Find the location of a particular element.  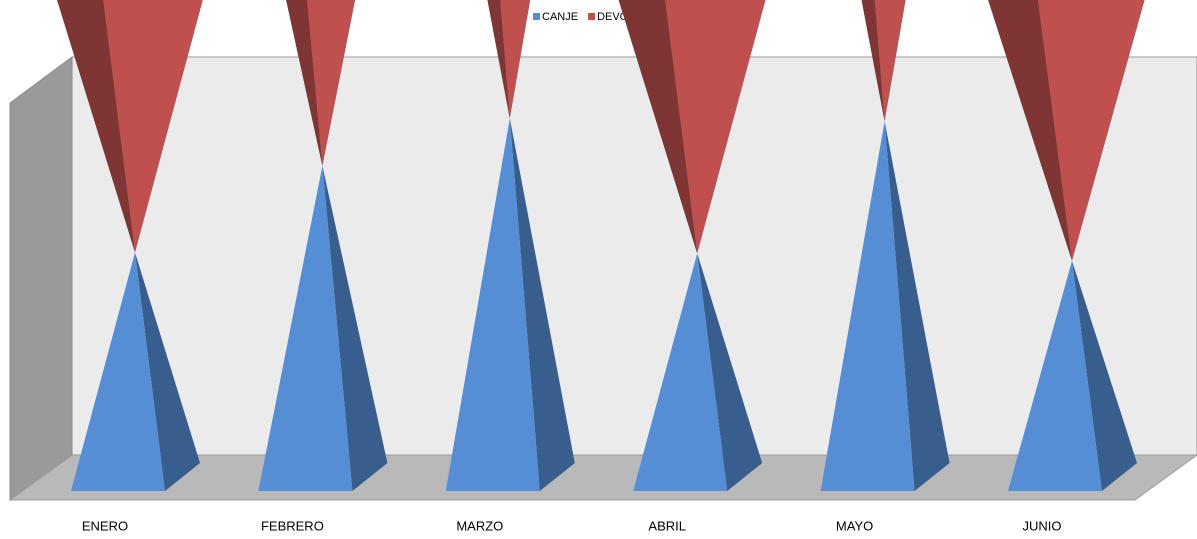

x-tick-label: ENERO is located at coordinates (105, 525).